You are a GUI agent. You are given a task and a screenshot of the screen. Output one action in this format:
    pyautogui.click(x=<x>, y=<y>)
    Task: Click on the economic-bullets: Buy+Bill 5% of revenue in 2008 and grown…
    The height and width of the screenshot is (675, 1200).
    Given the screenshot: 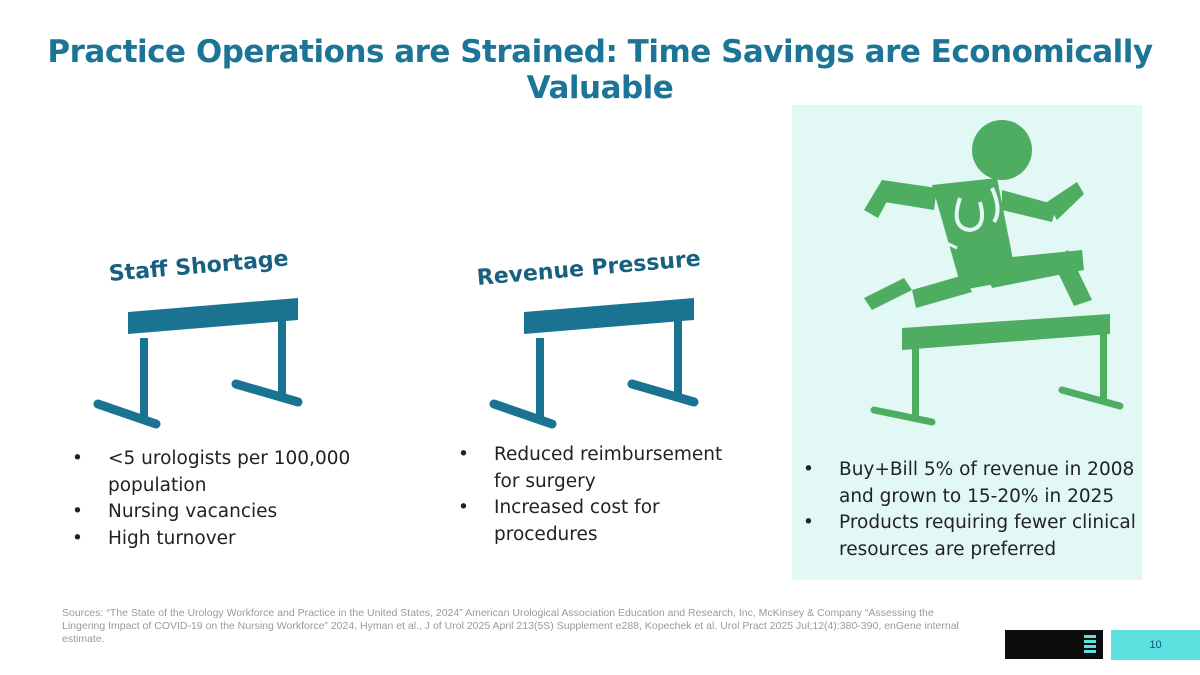 What is the action you would take?
    pyautogui.click(x=967, y=510)
    